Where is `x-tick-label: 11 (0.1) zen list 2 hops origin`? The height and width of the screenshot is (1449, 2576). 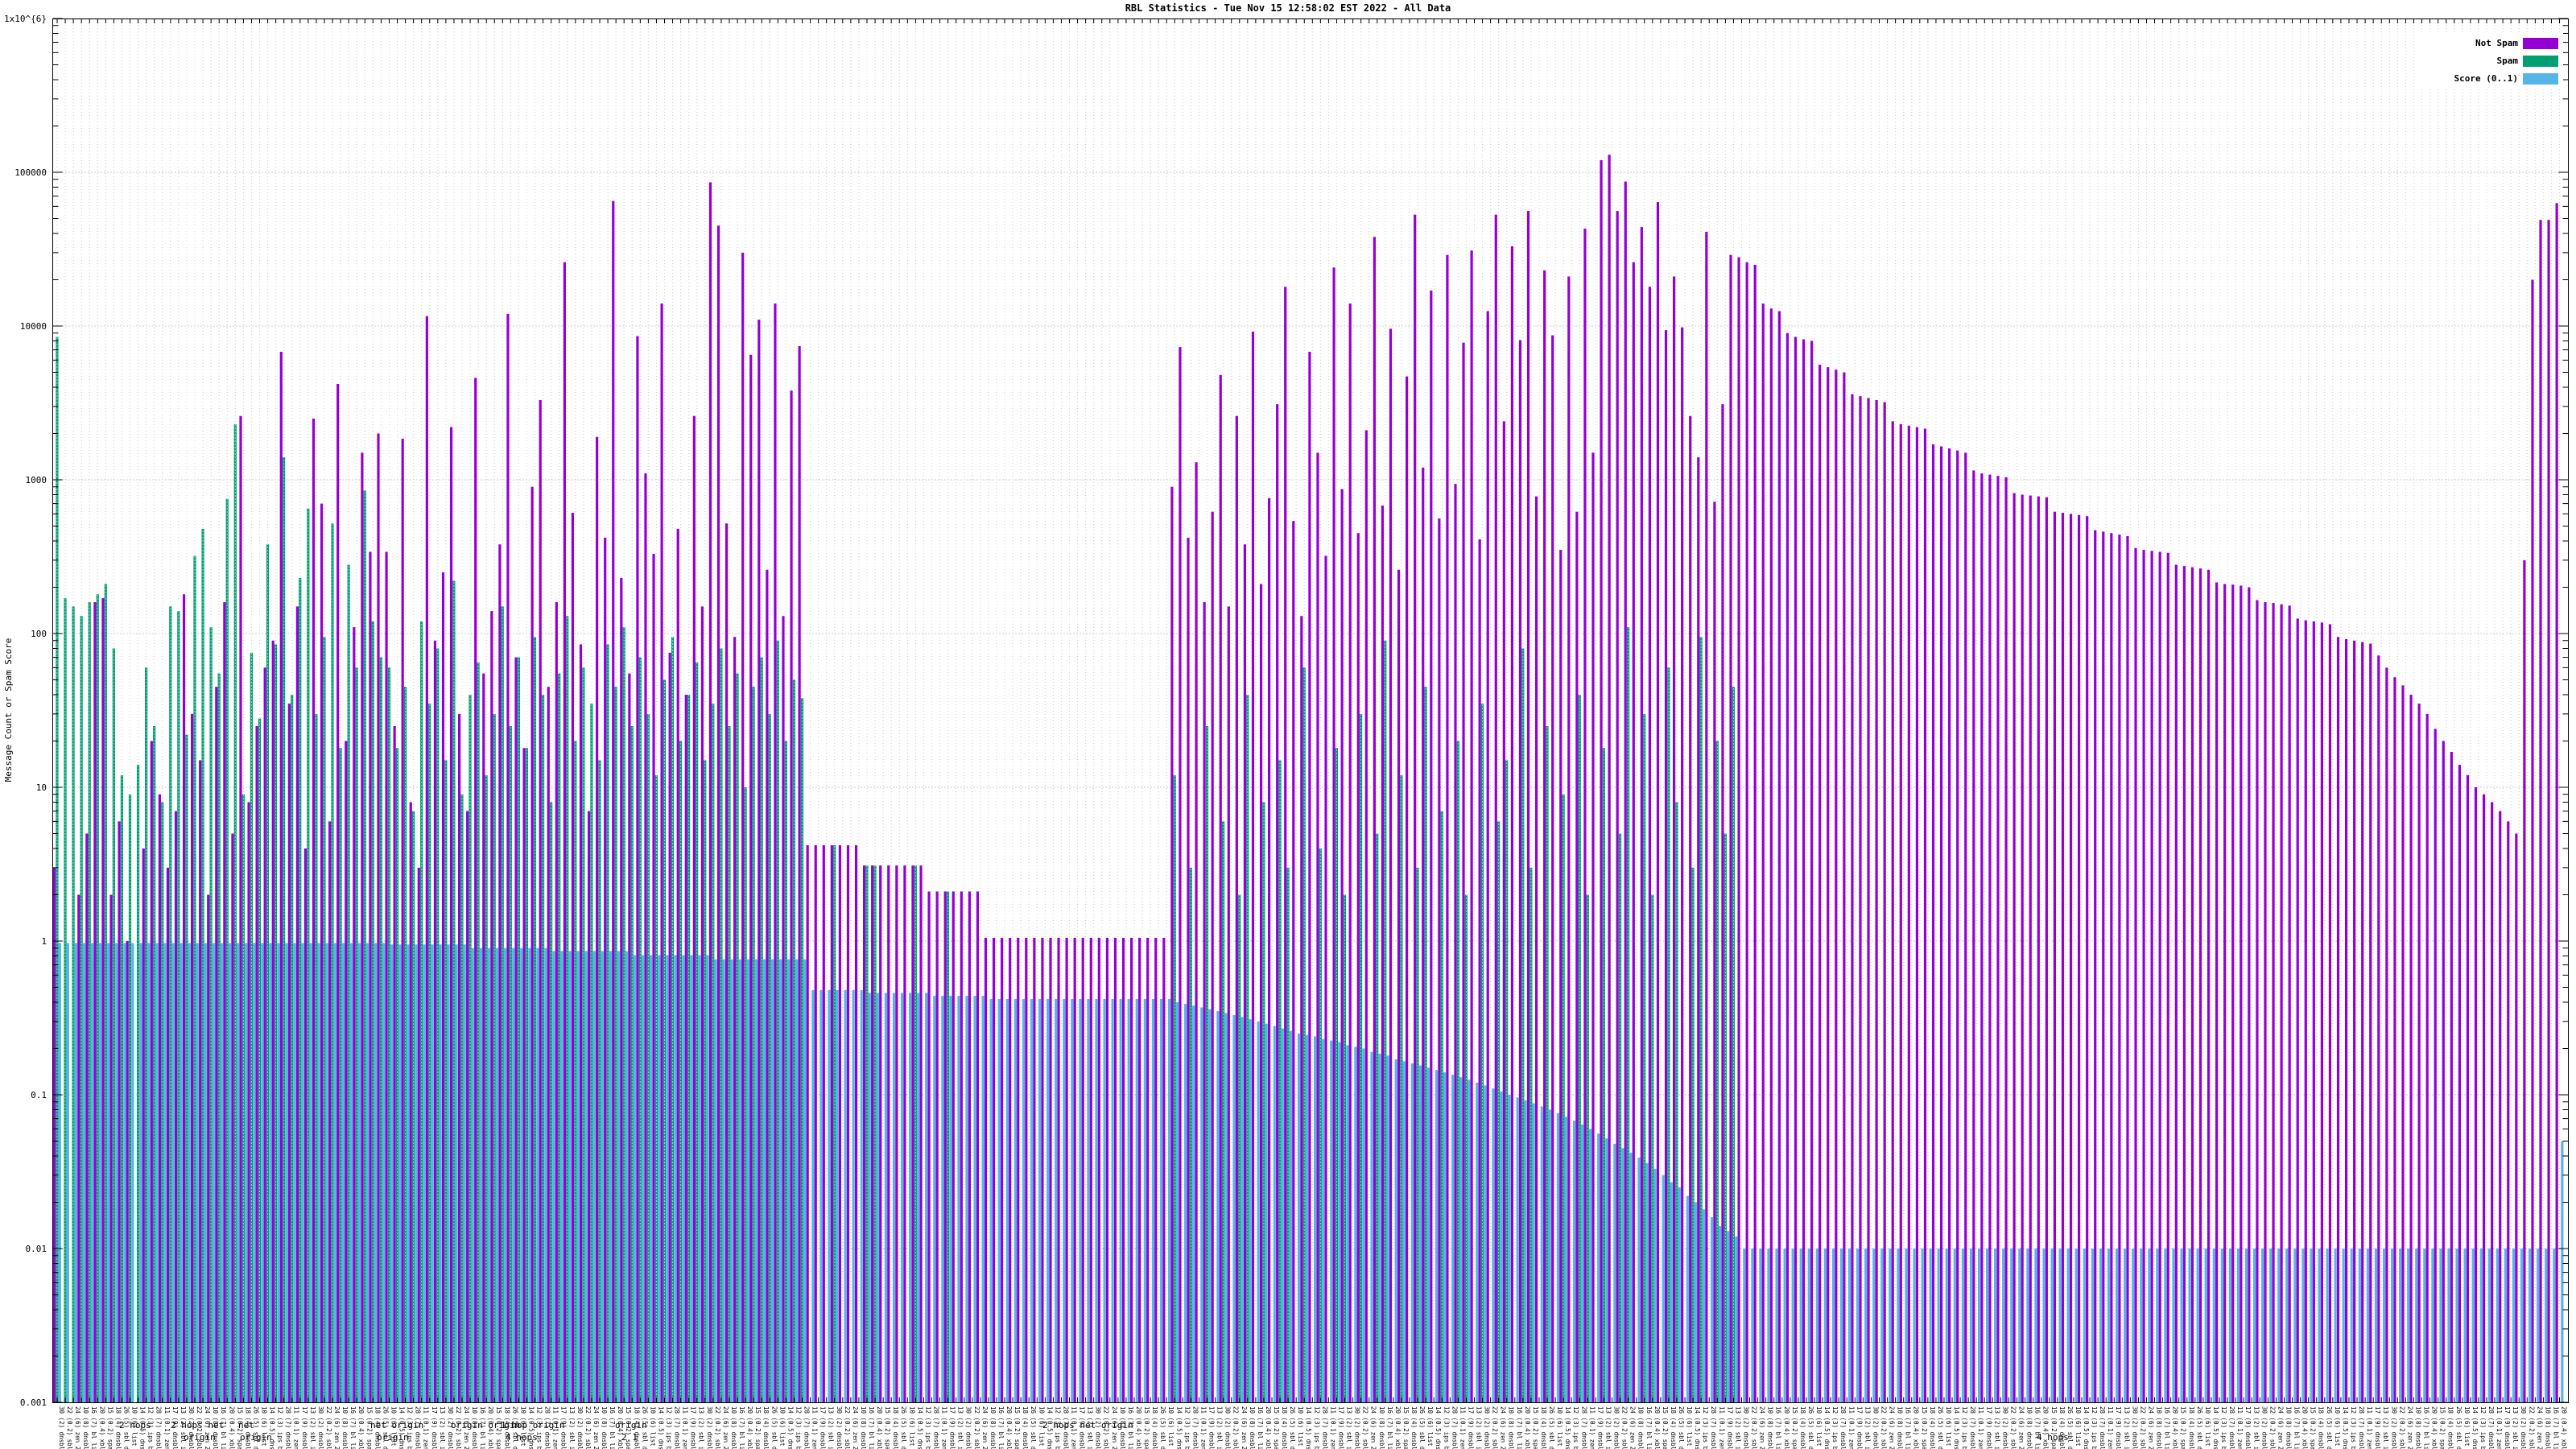 x-tick-label: 11 (0.1) zen list 2 hops origin is located at coordinates (296, 1427).